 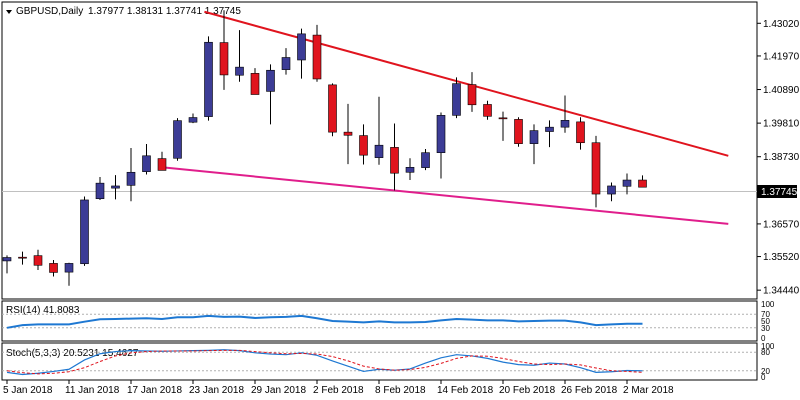 I want to click on price-tick-label: 1.34440, so click(x=781, y=291).